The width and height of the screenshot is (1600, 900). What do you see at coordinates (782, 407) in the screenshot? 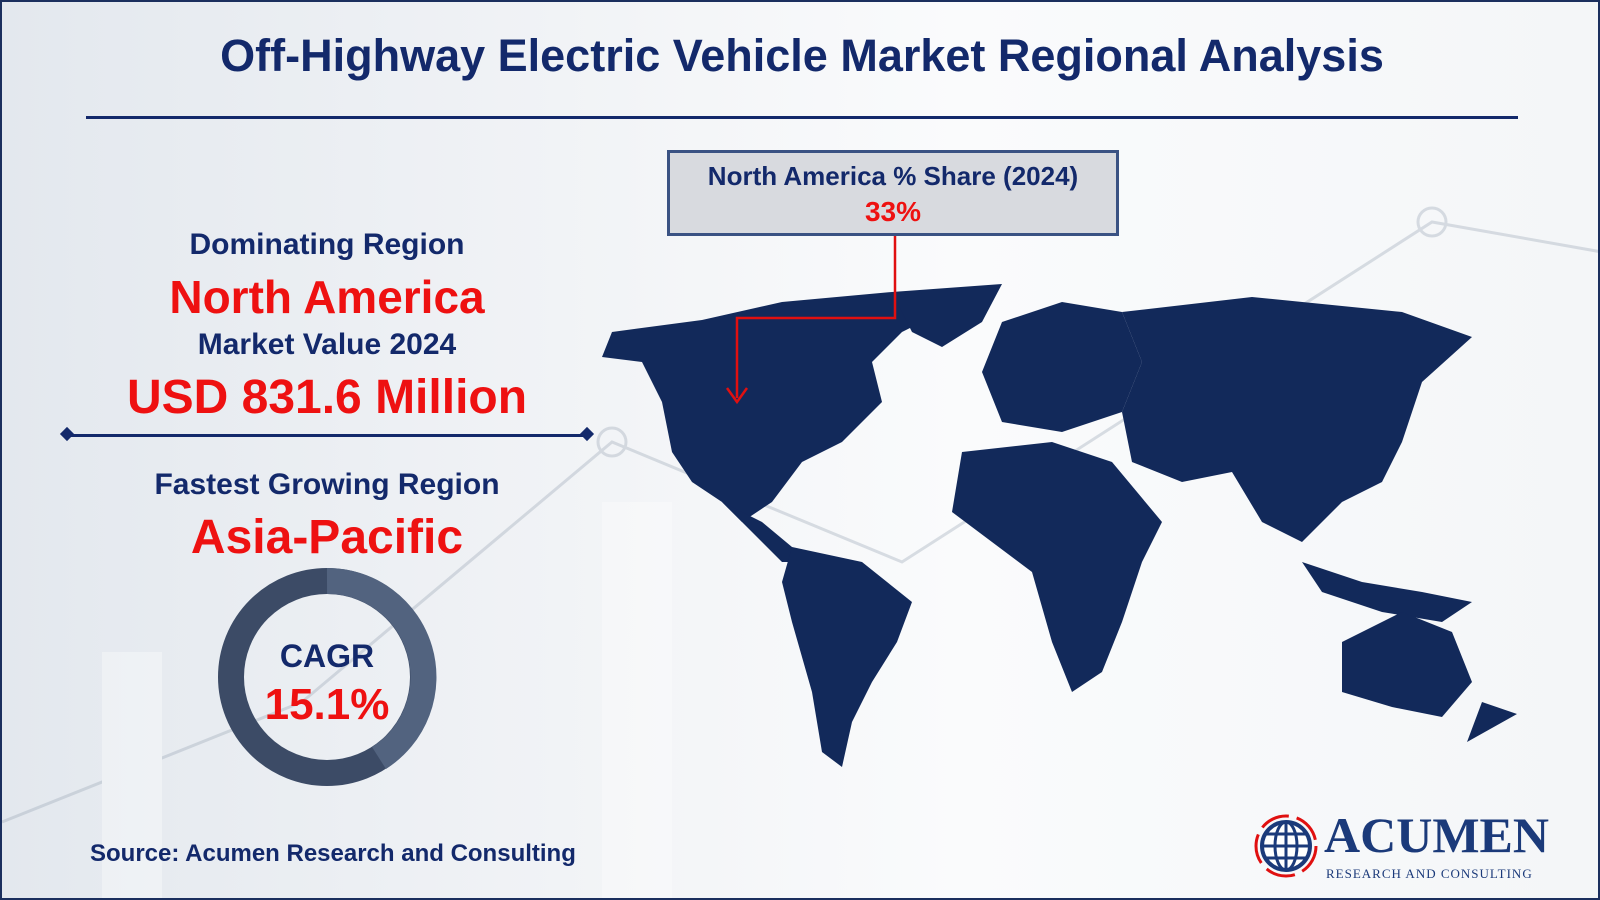
I see `map-north-america` at bounding box center [782, 407].